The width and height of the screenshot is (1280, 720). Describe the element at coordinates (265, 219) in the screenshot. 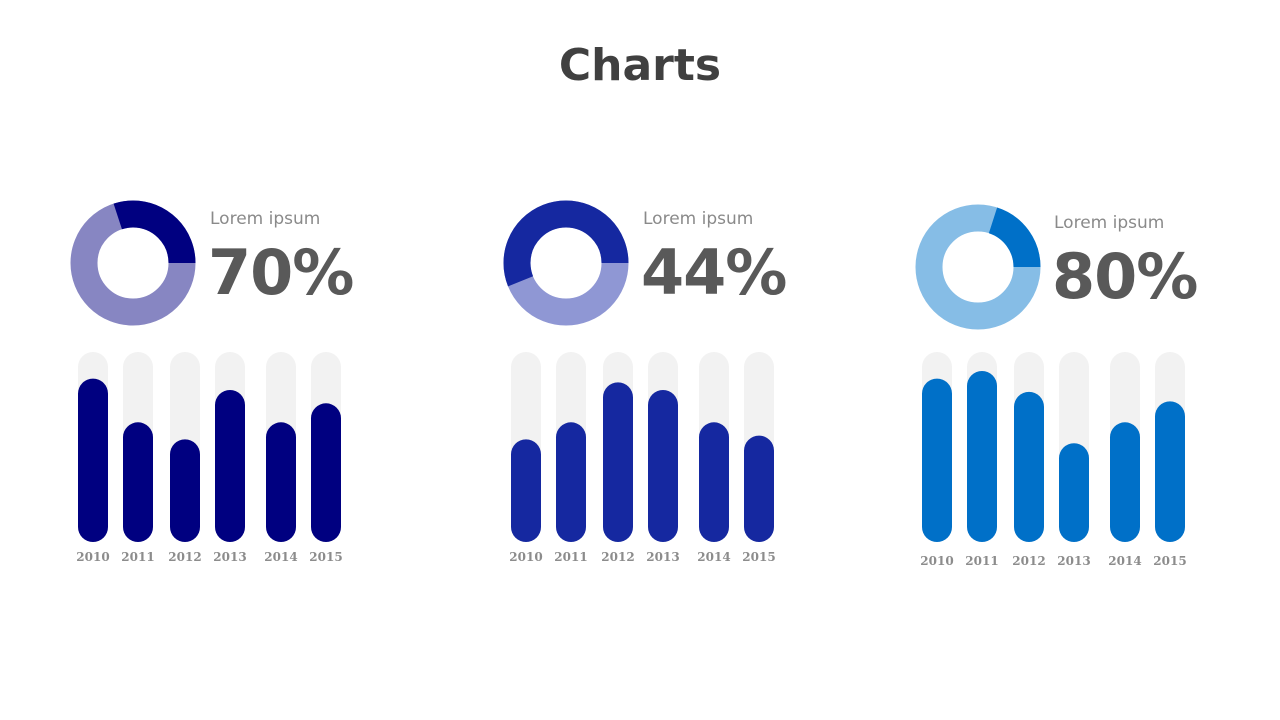

I see `panel-1-label: Lorem ipsum` at that location.